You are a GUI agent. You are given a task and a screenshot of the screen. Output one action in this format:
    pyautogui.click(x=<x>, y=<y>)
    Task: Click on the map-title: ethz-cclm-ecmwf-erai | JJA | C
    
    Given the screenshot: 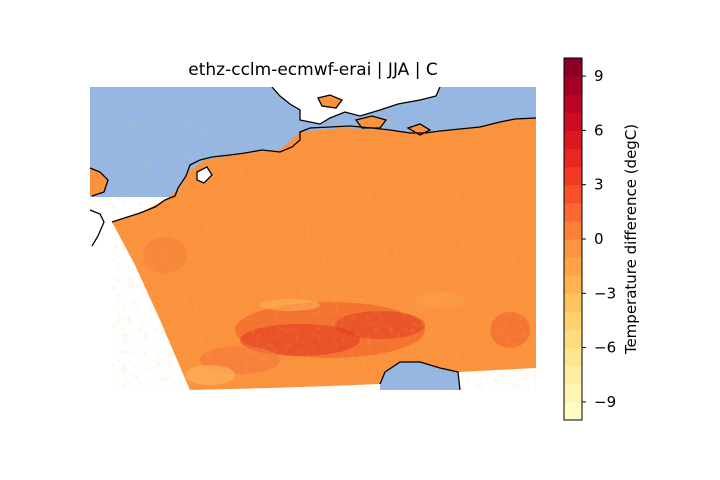 What is the action you would take?
    pyautogui.click(x=313, y=70)
    